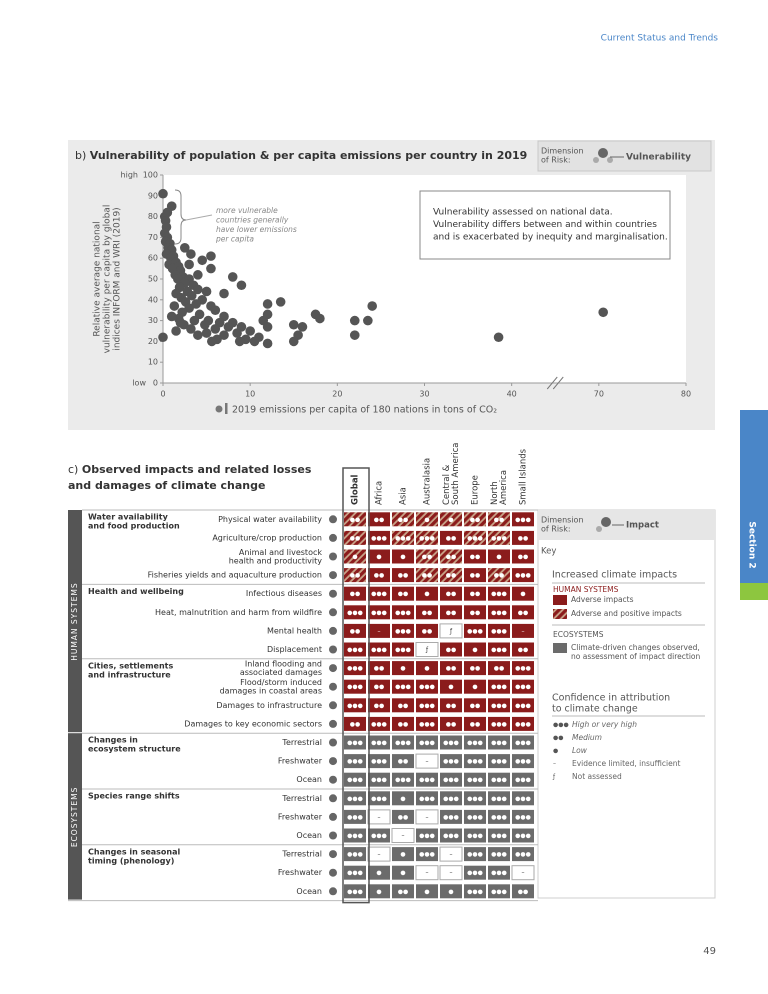 The image size is (768, 994). What do you see at coordinates (686, 394) in the screenshot?
I see `x-tick-label: 80` at bounding box center [686, 394].